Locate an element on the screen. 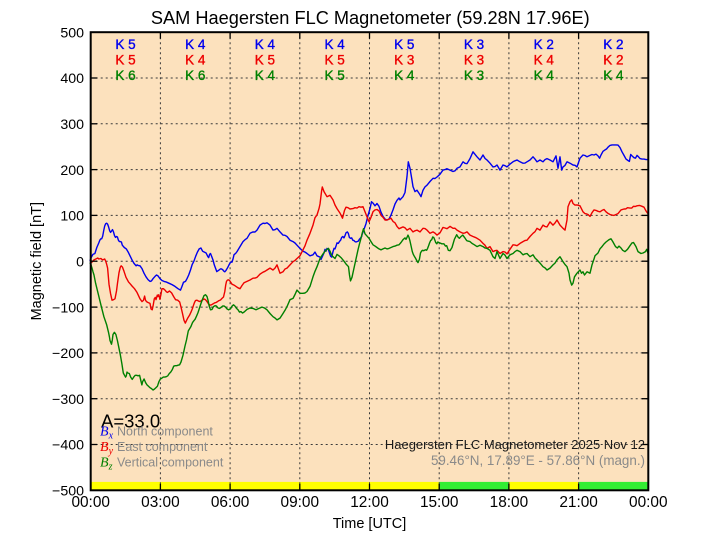 Image resolution: width=720 pixels, height=540 pixels. svg-text: 18:00 is located at coordinates (509, 502).